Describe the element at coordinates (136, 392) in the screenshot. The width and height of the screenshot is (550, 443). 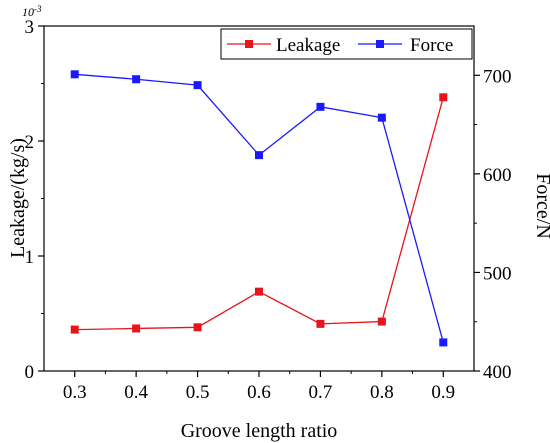
I see `x-tick-label: 0.4` at that location.